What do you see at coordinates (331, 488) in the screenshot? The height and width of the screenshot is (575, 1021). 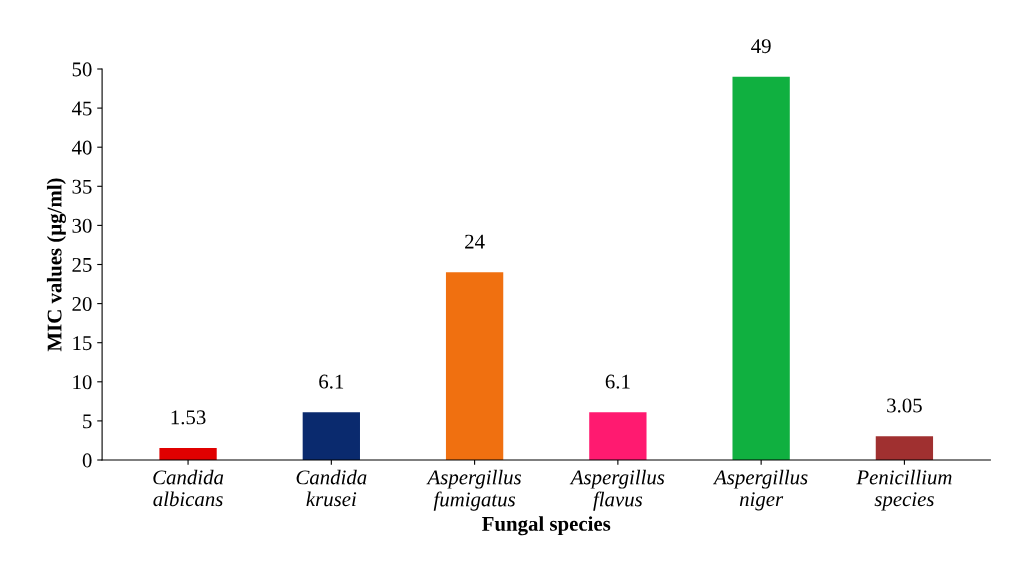 I see `x-tick-label: Candida krusei` at bounding box center [331, 488].